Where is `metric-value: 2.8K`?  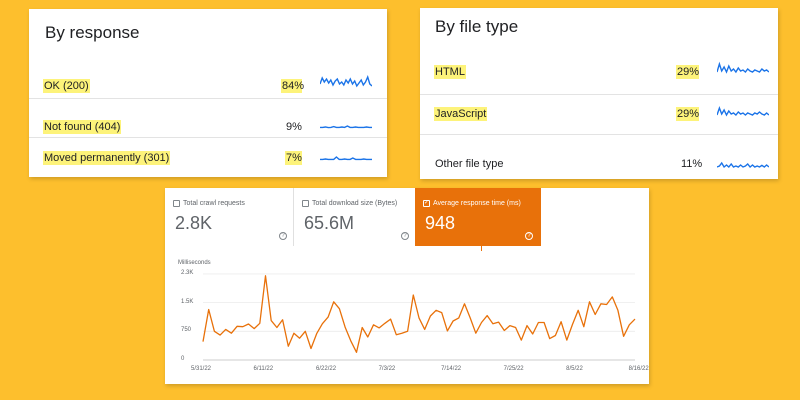
metric-value: 2.8K is located at coordinates (194, 223).